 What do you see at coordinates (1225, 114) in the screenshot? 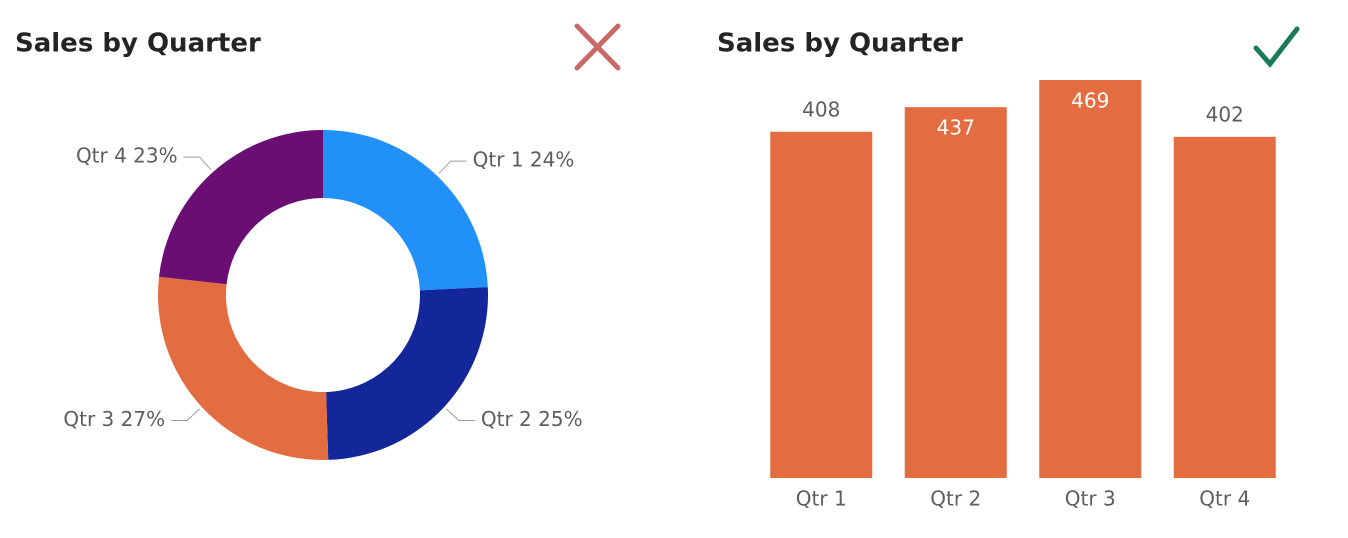
I see `data-label: 402` at bounding box center [1225, 114].